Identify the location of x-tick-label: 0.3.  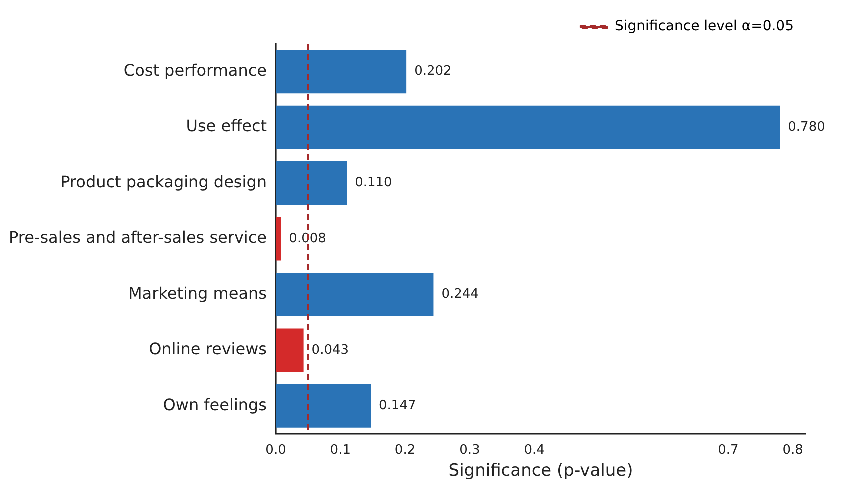
(470, 450).